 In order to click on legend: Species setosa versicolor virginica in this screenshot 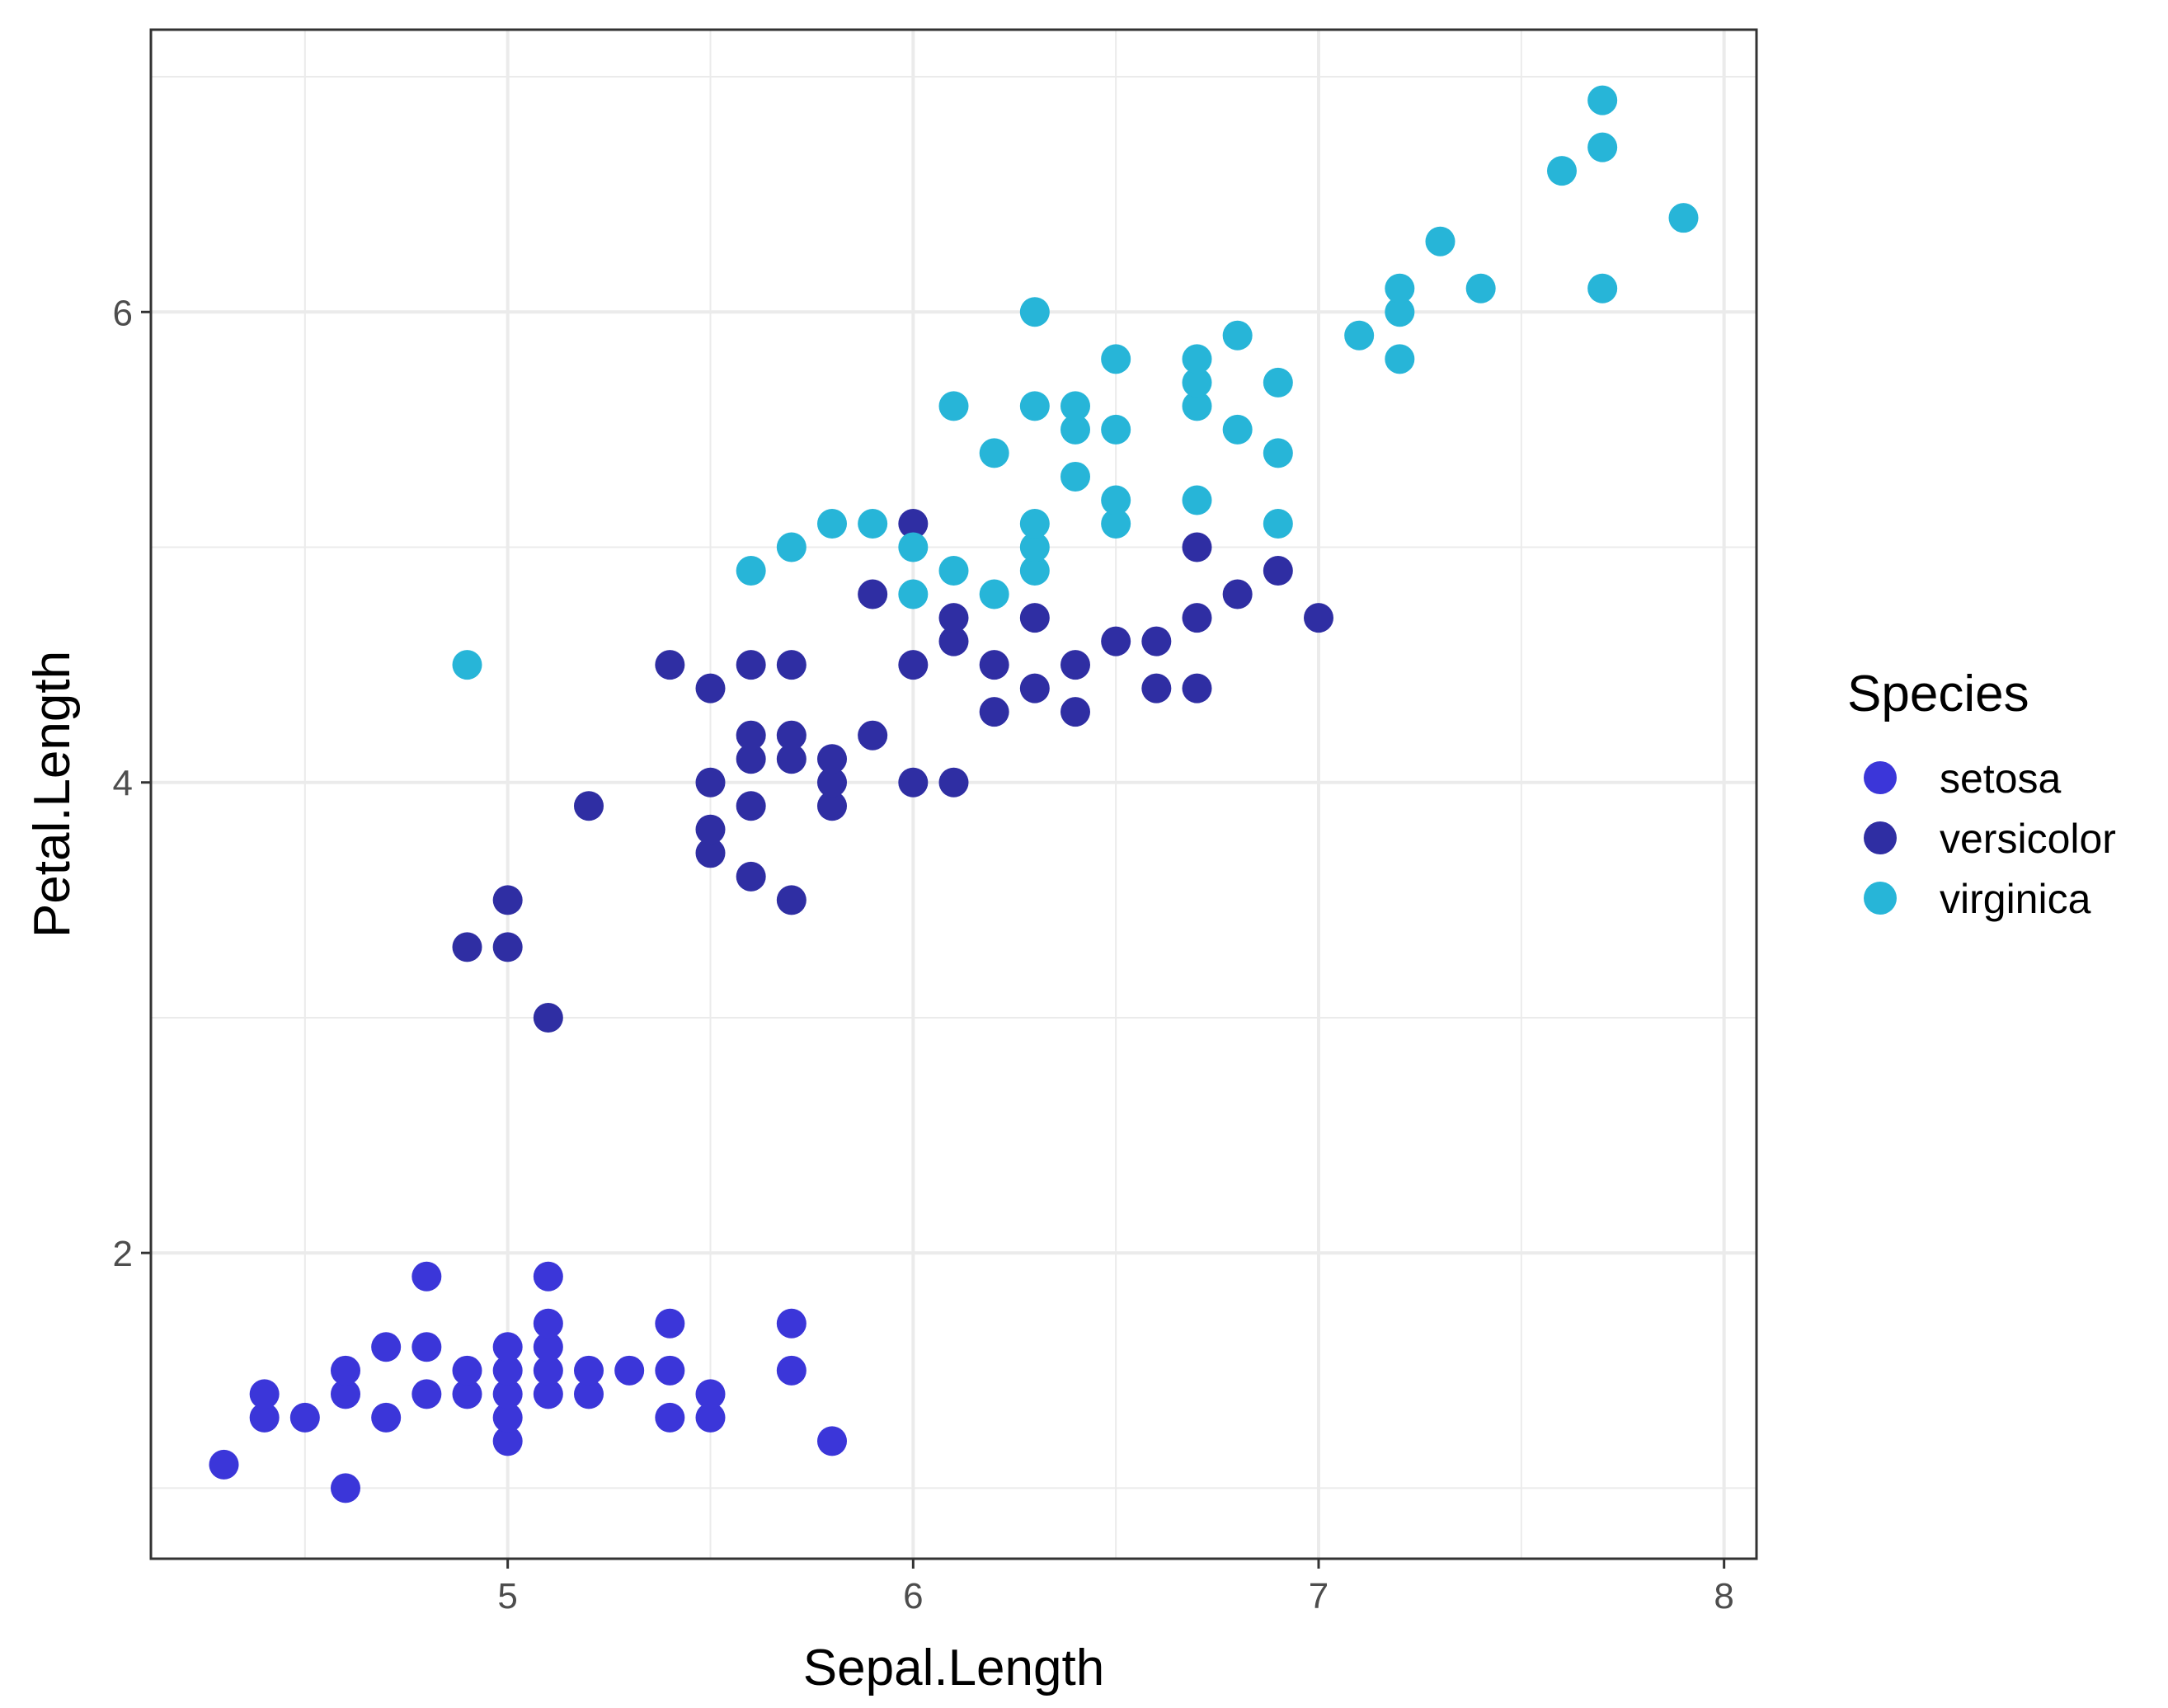, I will do `click(1981, 794)`.